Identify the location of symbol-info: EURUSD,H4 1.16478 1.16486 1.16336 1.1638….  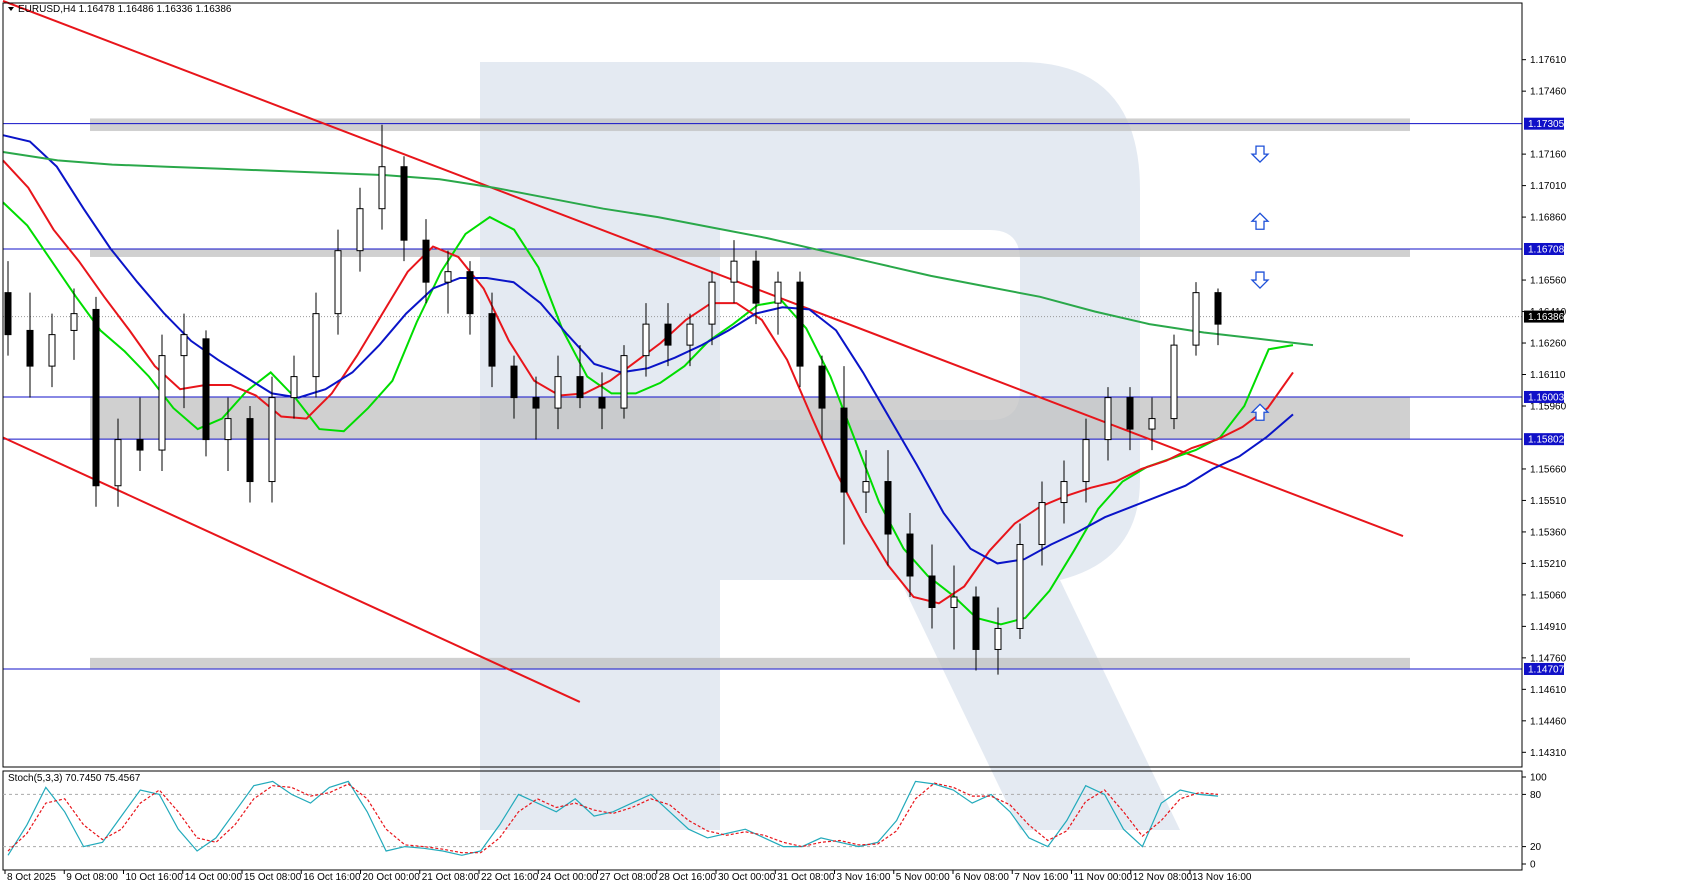
(125, 9).